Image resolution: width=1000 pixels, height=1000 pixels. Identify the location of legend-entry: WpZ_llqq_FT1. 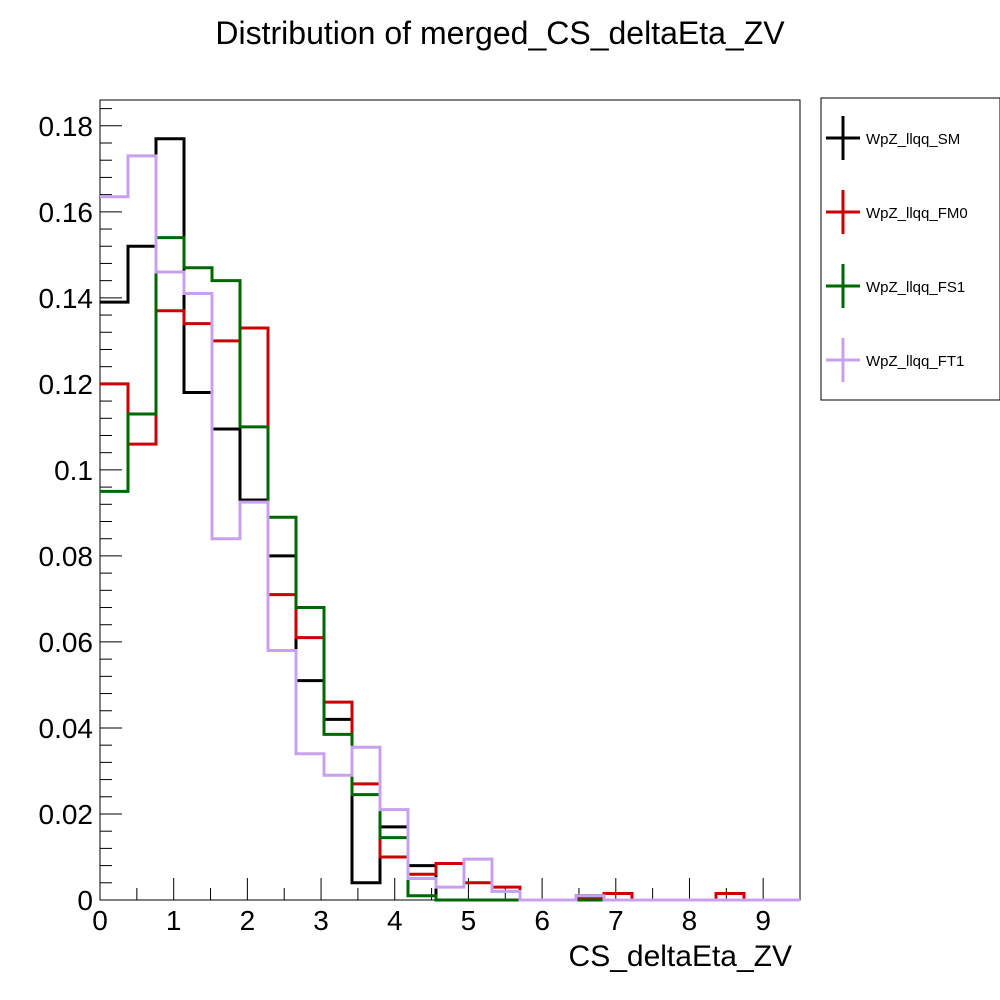
(895, 360).